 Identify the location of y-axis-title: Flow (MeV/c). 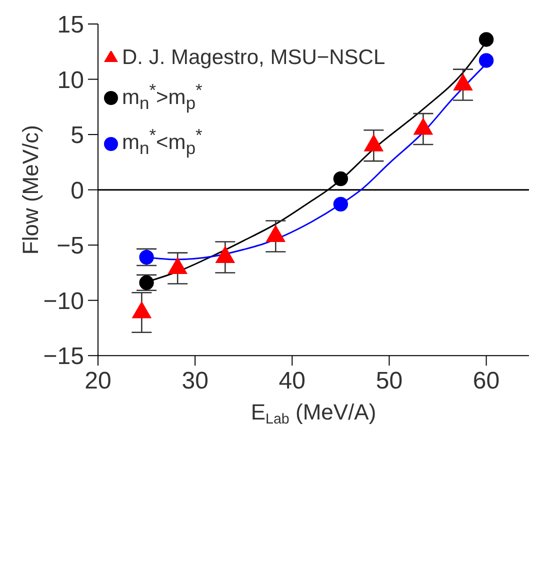
(30, 190).